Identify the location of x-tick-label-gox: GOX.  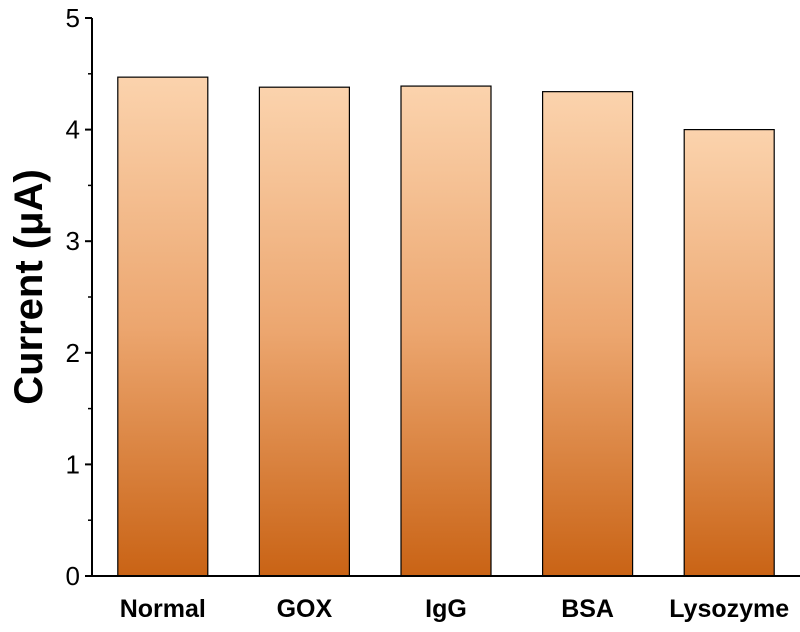
(305, 609).